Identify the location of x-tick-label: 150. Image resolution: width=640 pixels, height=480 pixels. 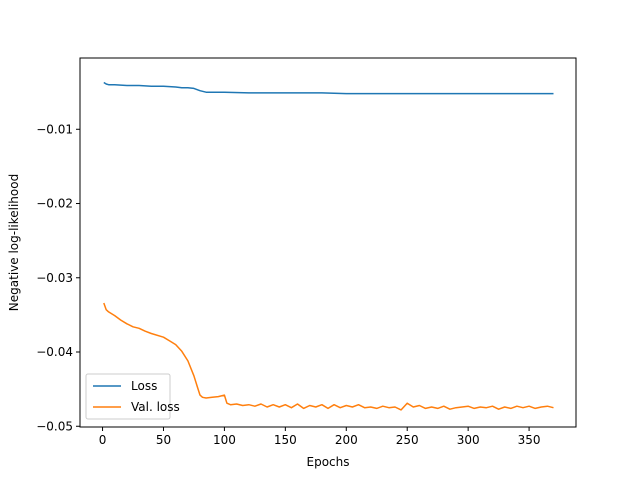
(285, 440).